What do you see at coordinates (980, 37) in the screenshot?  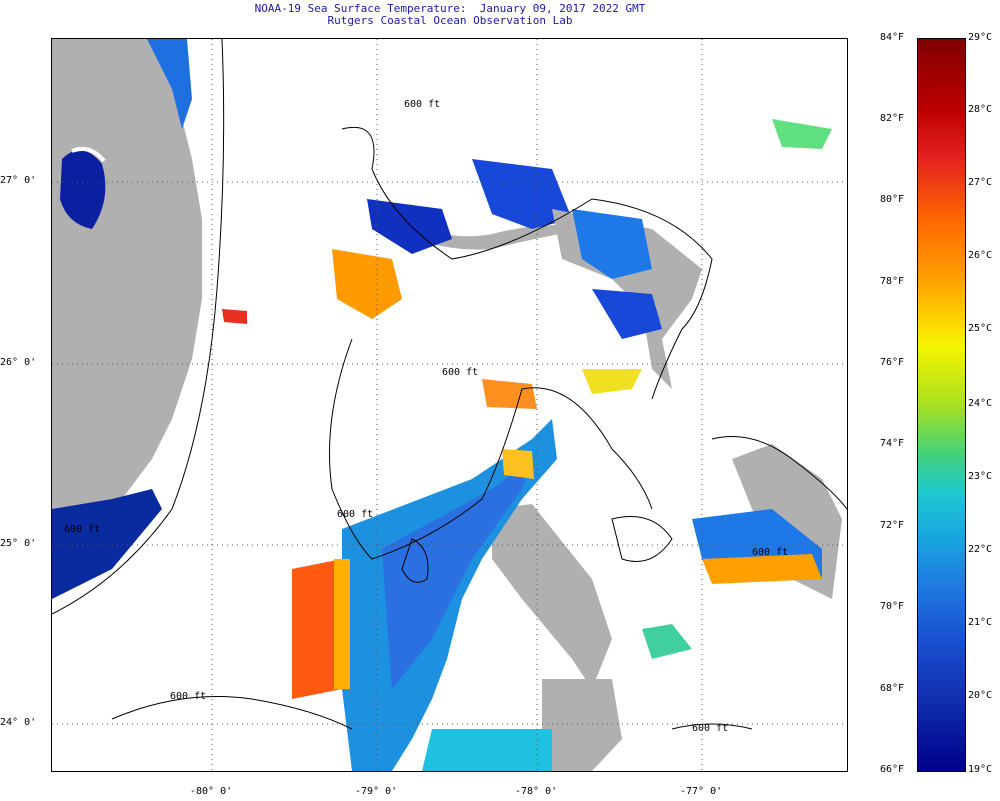 I see `cbar-c-label: 29°C` at bounding box center [980, 37].